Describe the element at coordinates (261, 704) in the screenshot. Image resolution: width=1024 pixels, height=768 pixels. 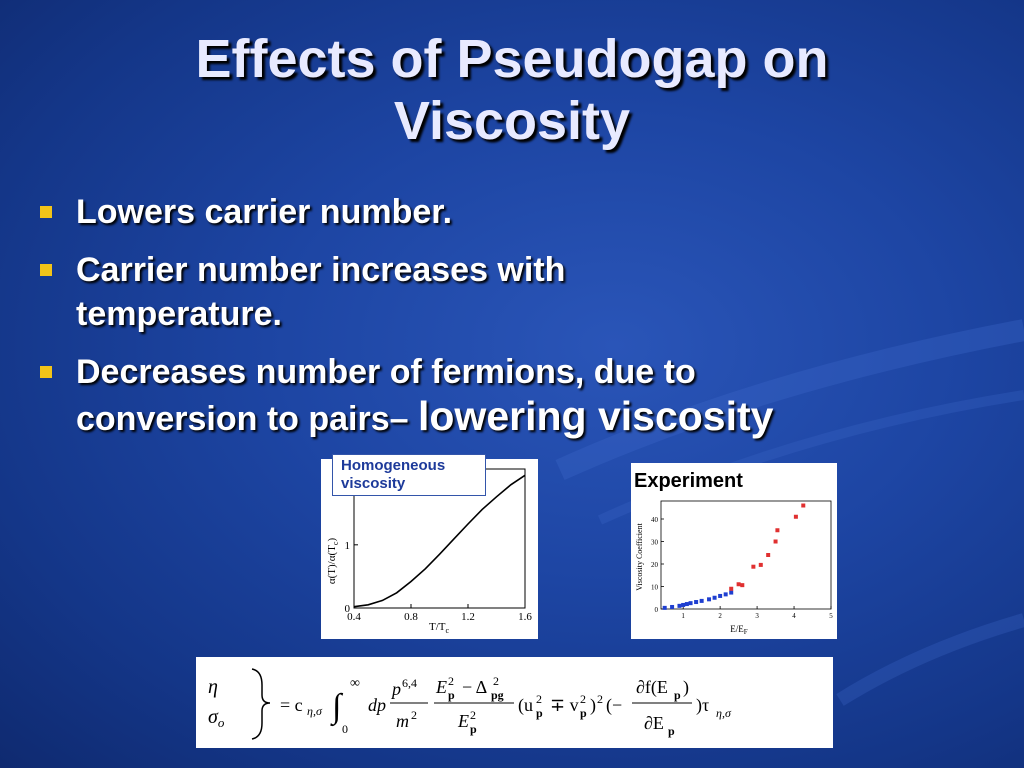
I see `brace-symbol` at that location.